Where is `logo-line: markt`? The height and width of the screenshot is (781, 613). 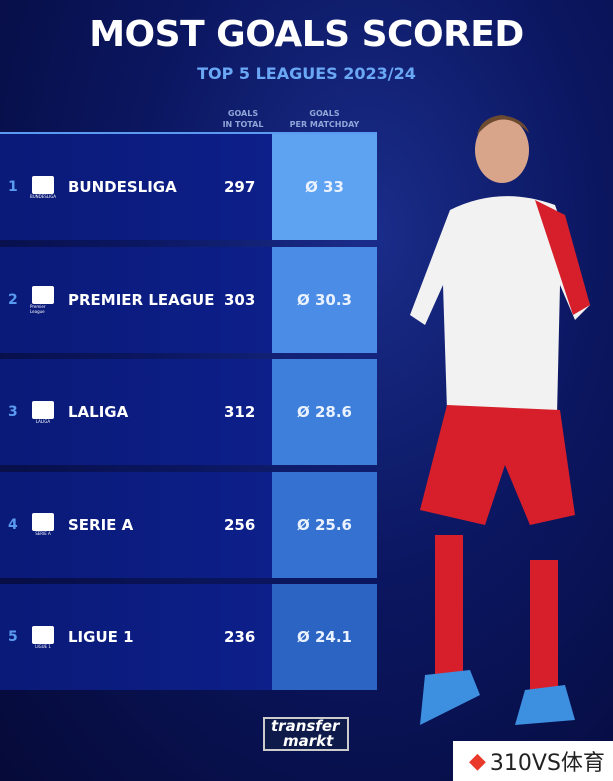 logo-line: markt is located at coordinates (308, 741).